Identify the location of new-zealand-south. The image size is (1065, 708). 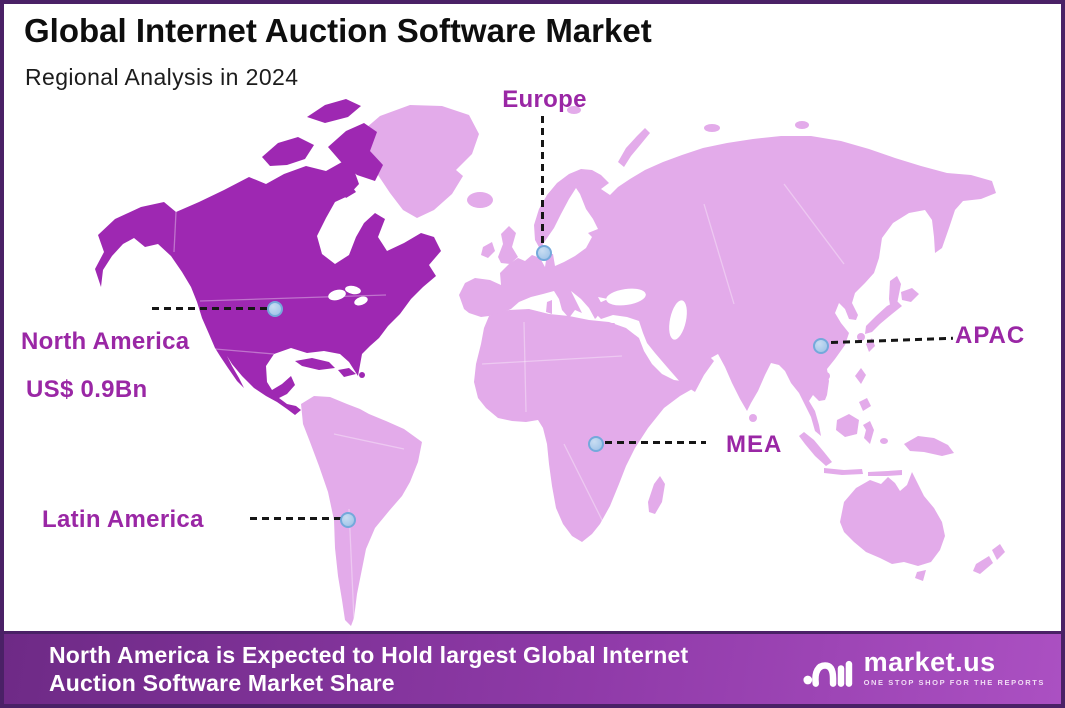
(983, 565).